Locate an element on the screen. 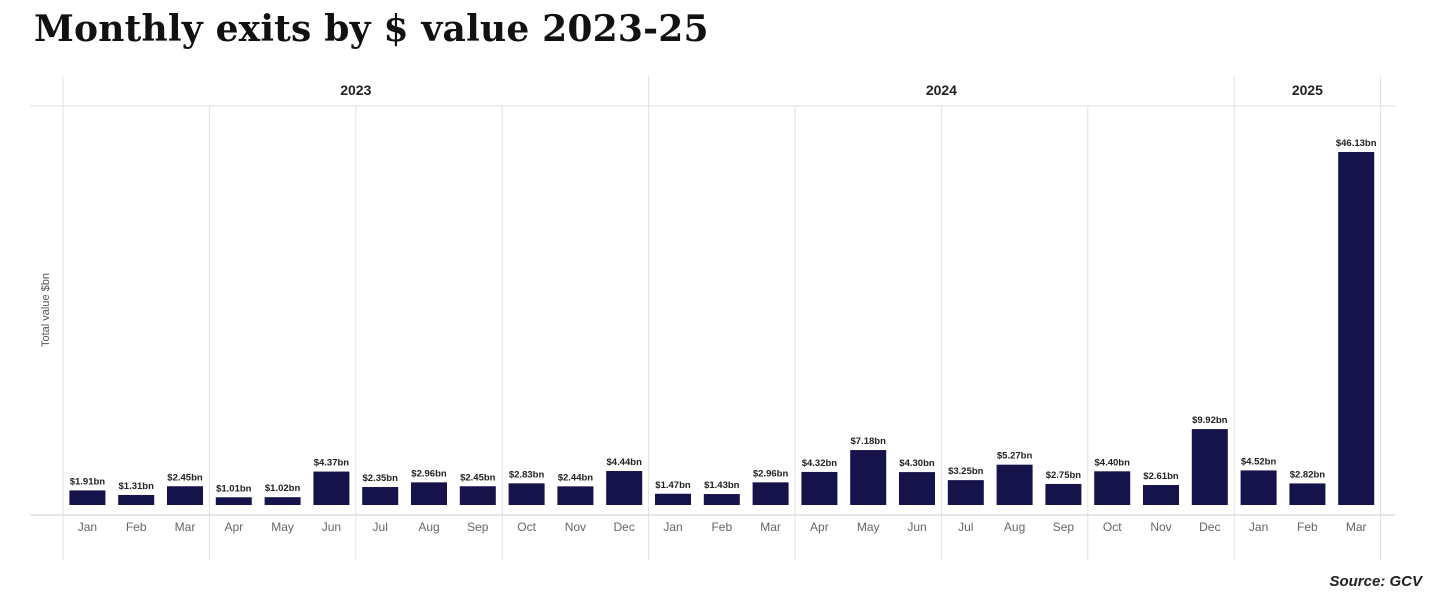 The width and height of the screenshot is (1456, 605). data-label: $2.83bn is located at coordinates (527, 474).